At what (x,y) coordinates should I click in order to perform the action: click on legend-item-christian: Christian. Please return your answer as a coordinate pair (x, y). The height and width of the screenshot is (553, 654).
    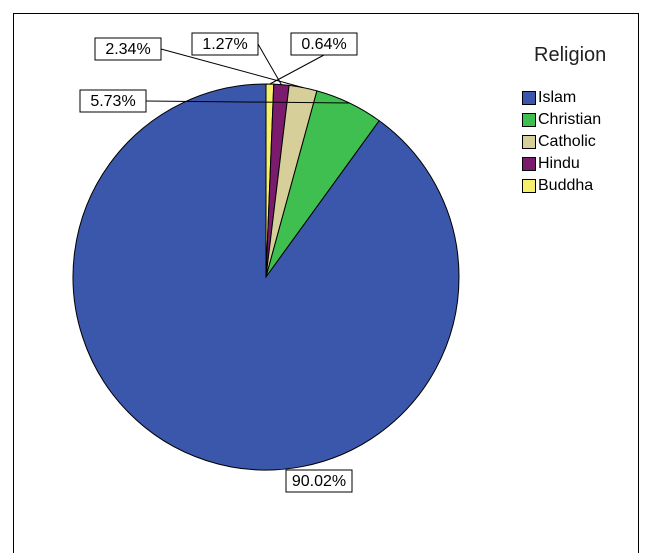
    Looking at the image, I should click on (561, 120).